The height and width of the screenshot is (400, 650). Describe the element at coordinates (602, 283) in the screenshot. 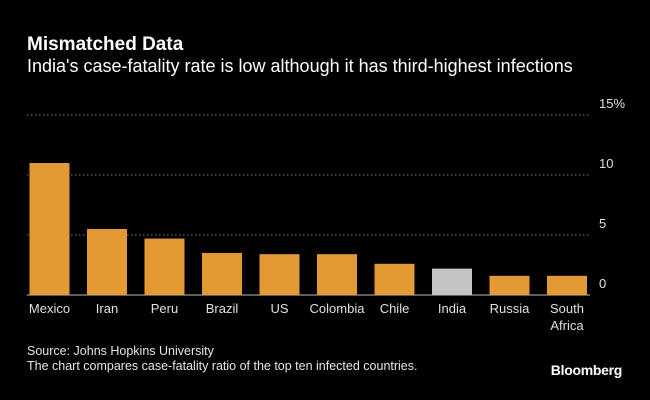

I see `y-tick-label: 0` at that location.